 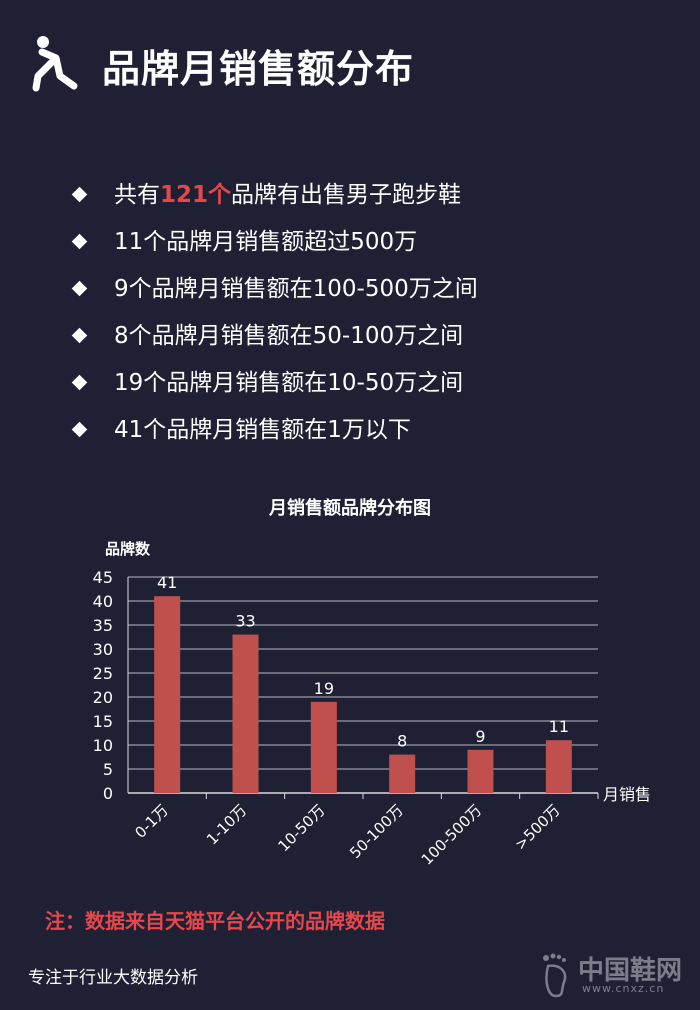 What do you see at coordinates (55, 64) in the screenshot?
I see `runner-icon` at bounding box center [55, 64].